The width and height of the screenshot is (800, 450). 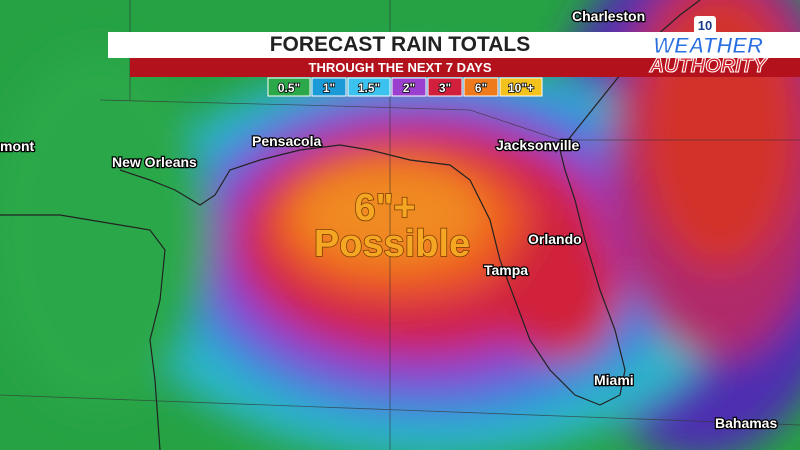 What do you see at coordinates (746, 423) in the screenshot?
I see `city-label: Bahamas` at bounding box center [746, 423].